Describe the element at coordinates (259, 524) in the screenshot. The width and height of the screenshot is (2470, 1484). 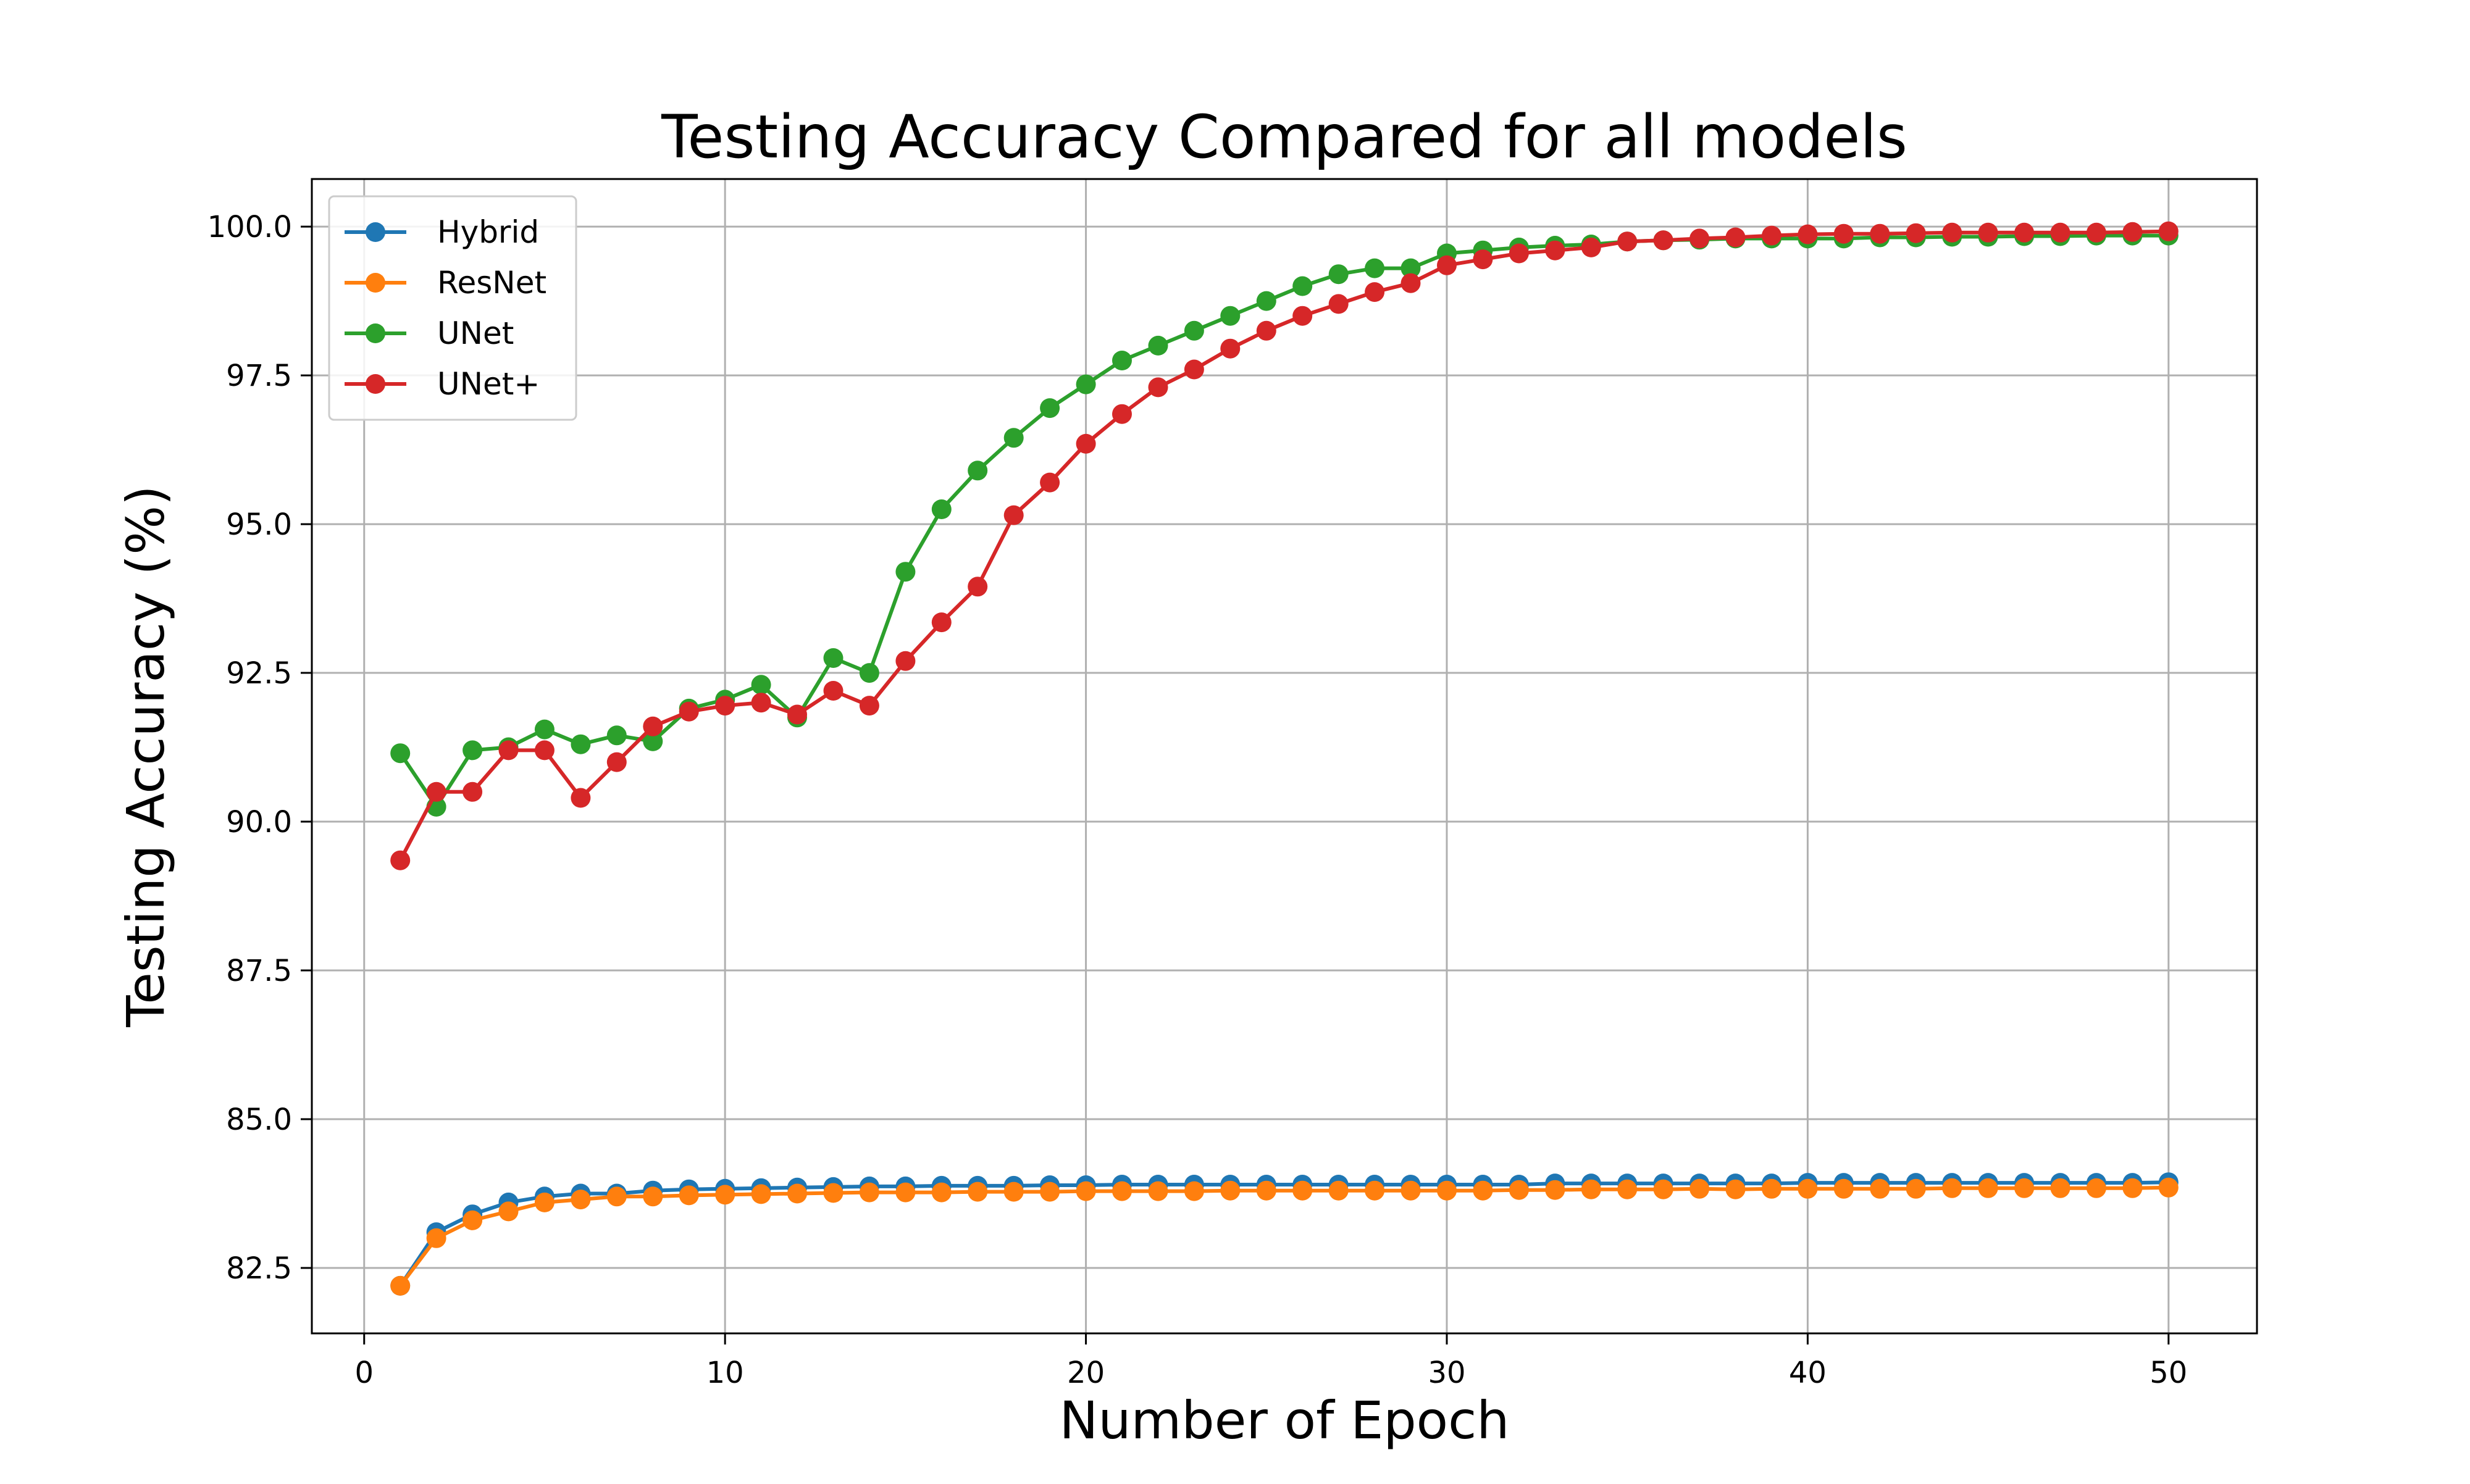
I see `y-tick-label: 95.0` at that location.